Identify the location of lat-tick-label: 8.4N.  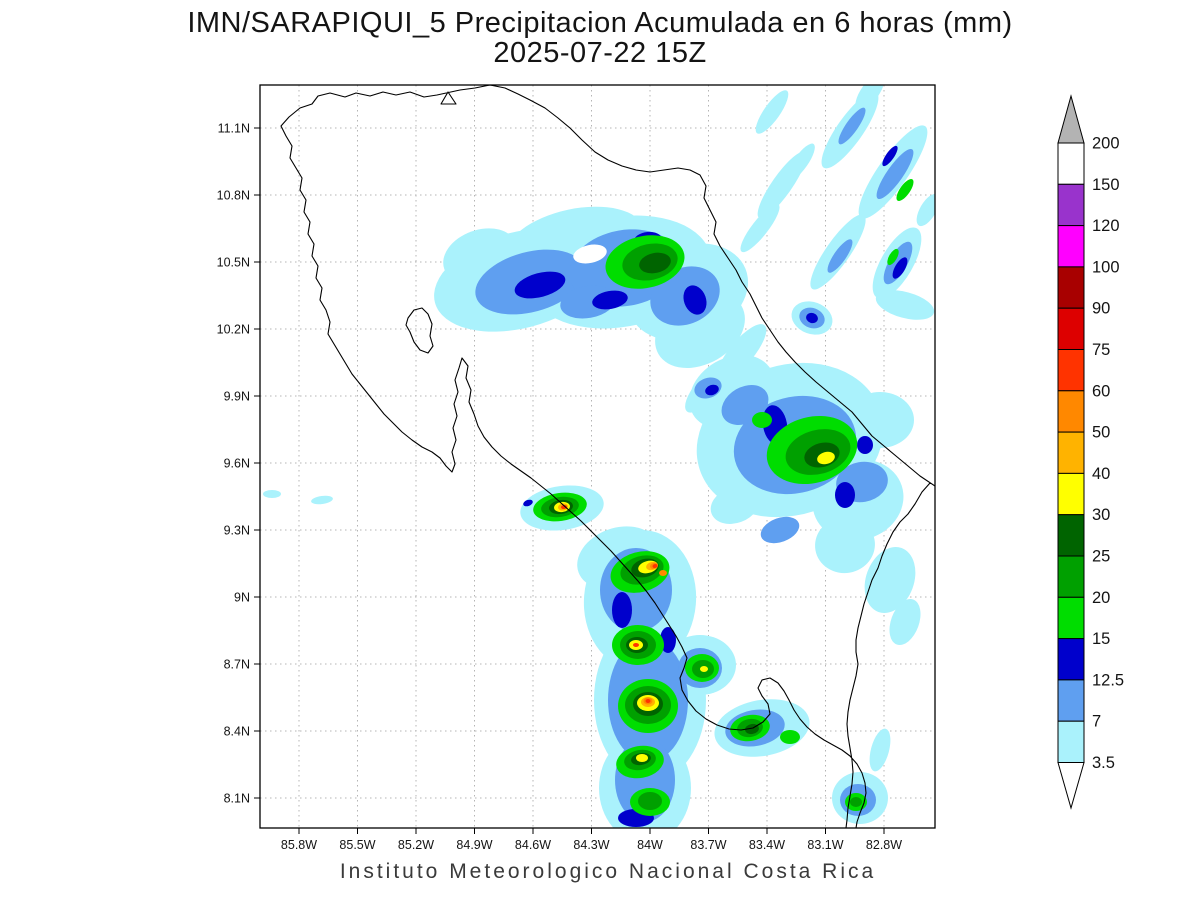
(237, 732).